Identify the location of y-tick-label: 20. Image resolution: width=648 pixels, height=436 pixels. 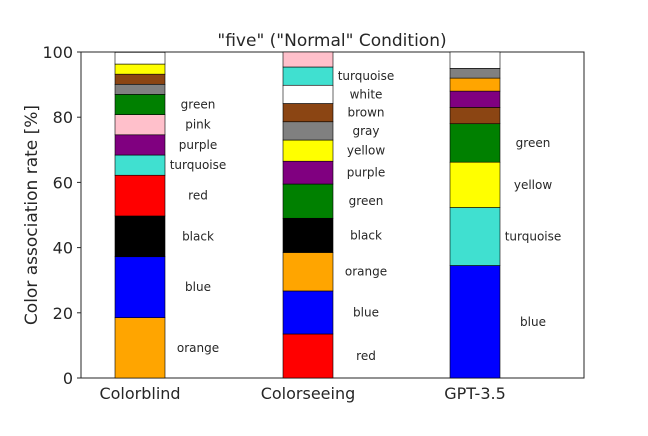
(63, 313).